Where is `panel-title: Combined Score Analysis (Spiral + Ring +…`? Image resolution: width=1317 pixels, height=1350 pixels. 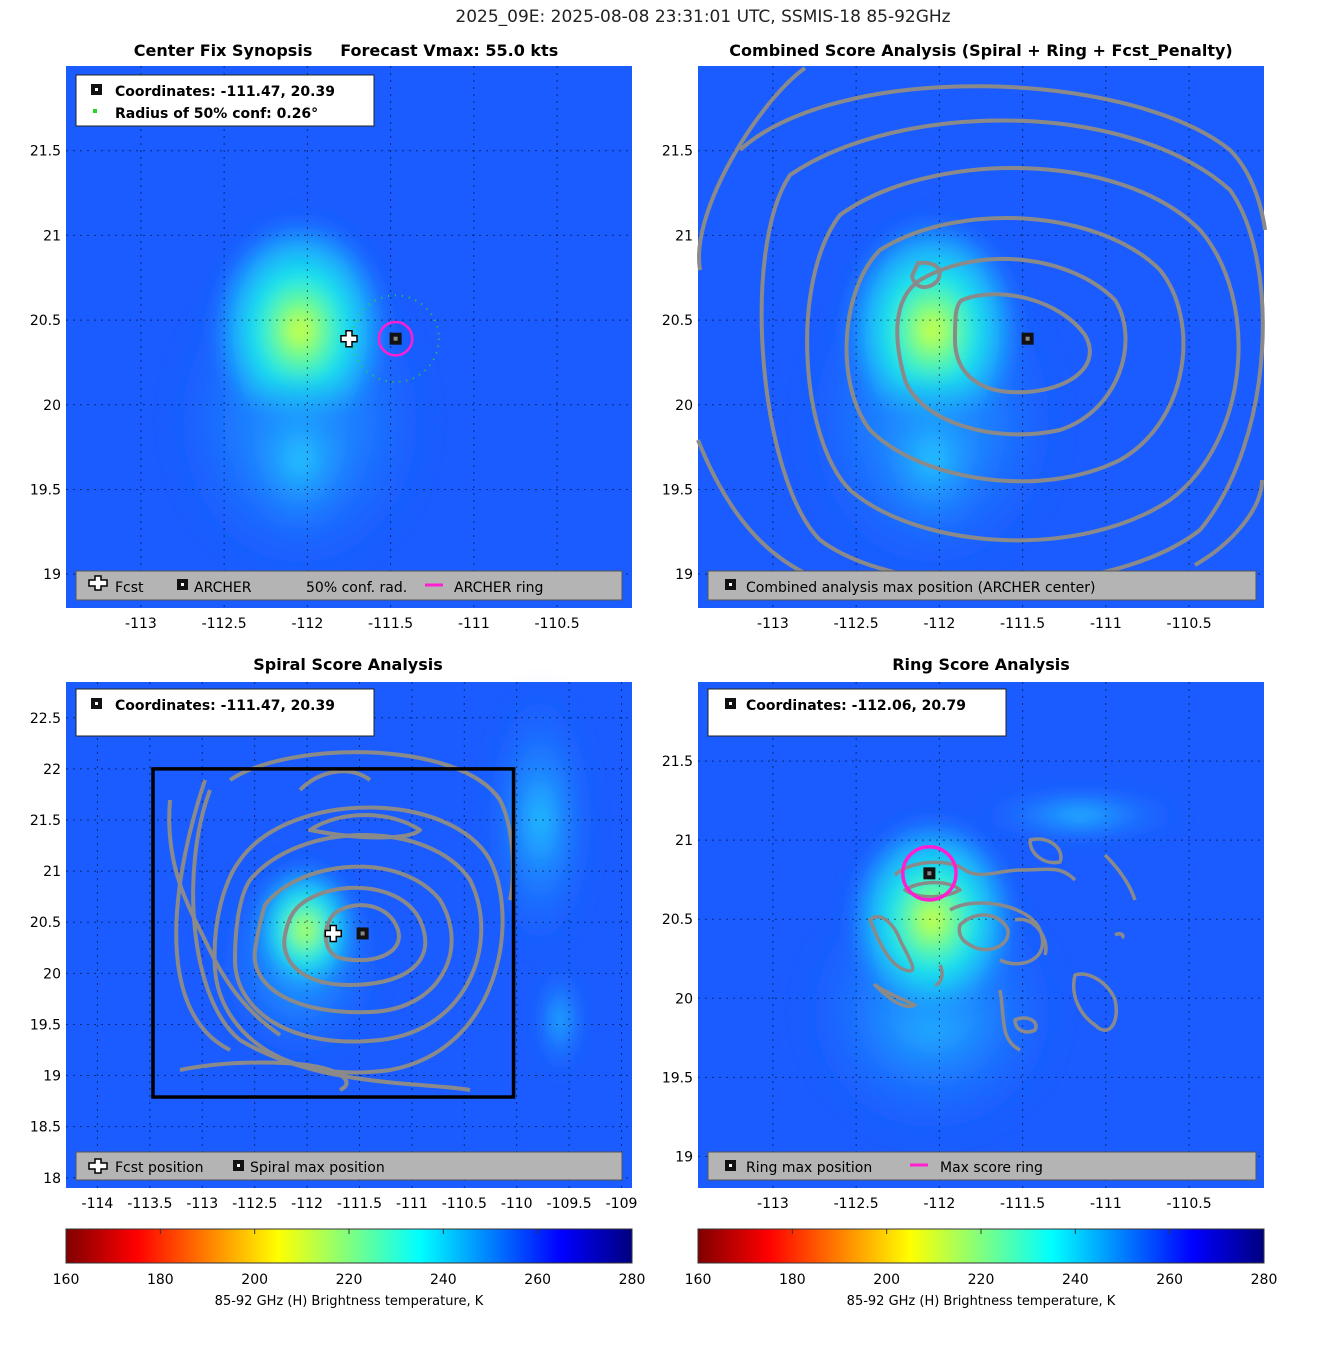
panel-title: Combined Score Analysis (Spiral + Ring +… is located at coordinates (980, 50).